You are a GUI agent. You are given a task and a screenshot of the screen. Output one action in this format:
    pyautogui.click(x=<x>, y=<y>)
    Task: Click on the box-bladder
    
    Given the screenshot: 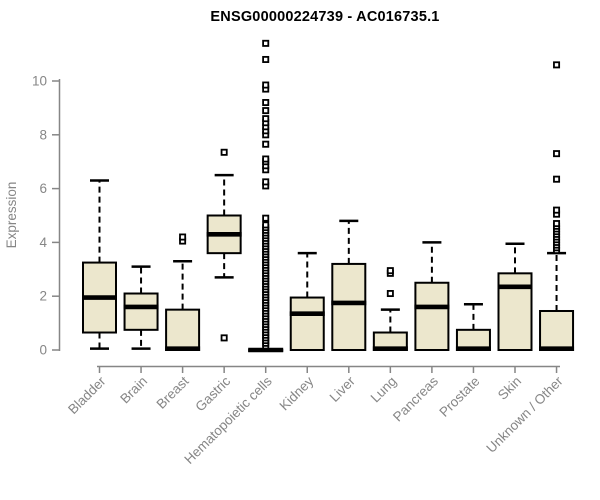 What is the action you would take?
    pyautogui.click(x=99, y=264)
    